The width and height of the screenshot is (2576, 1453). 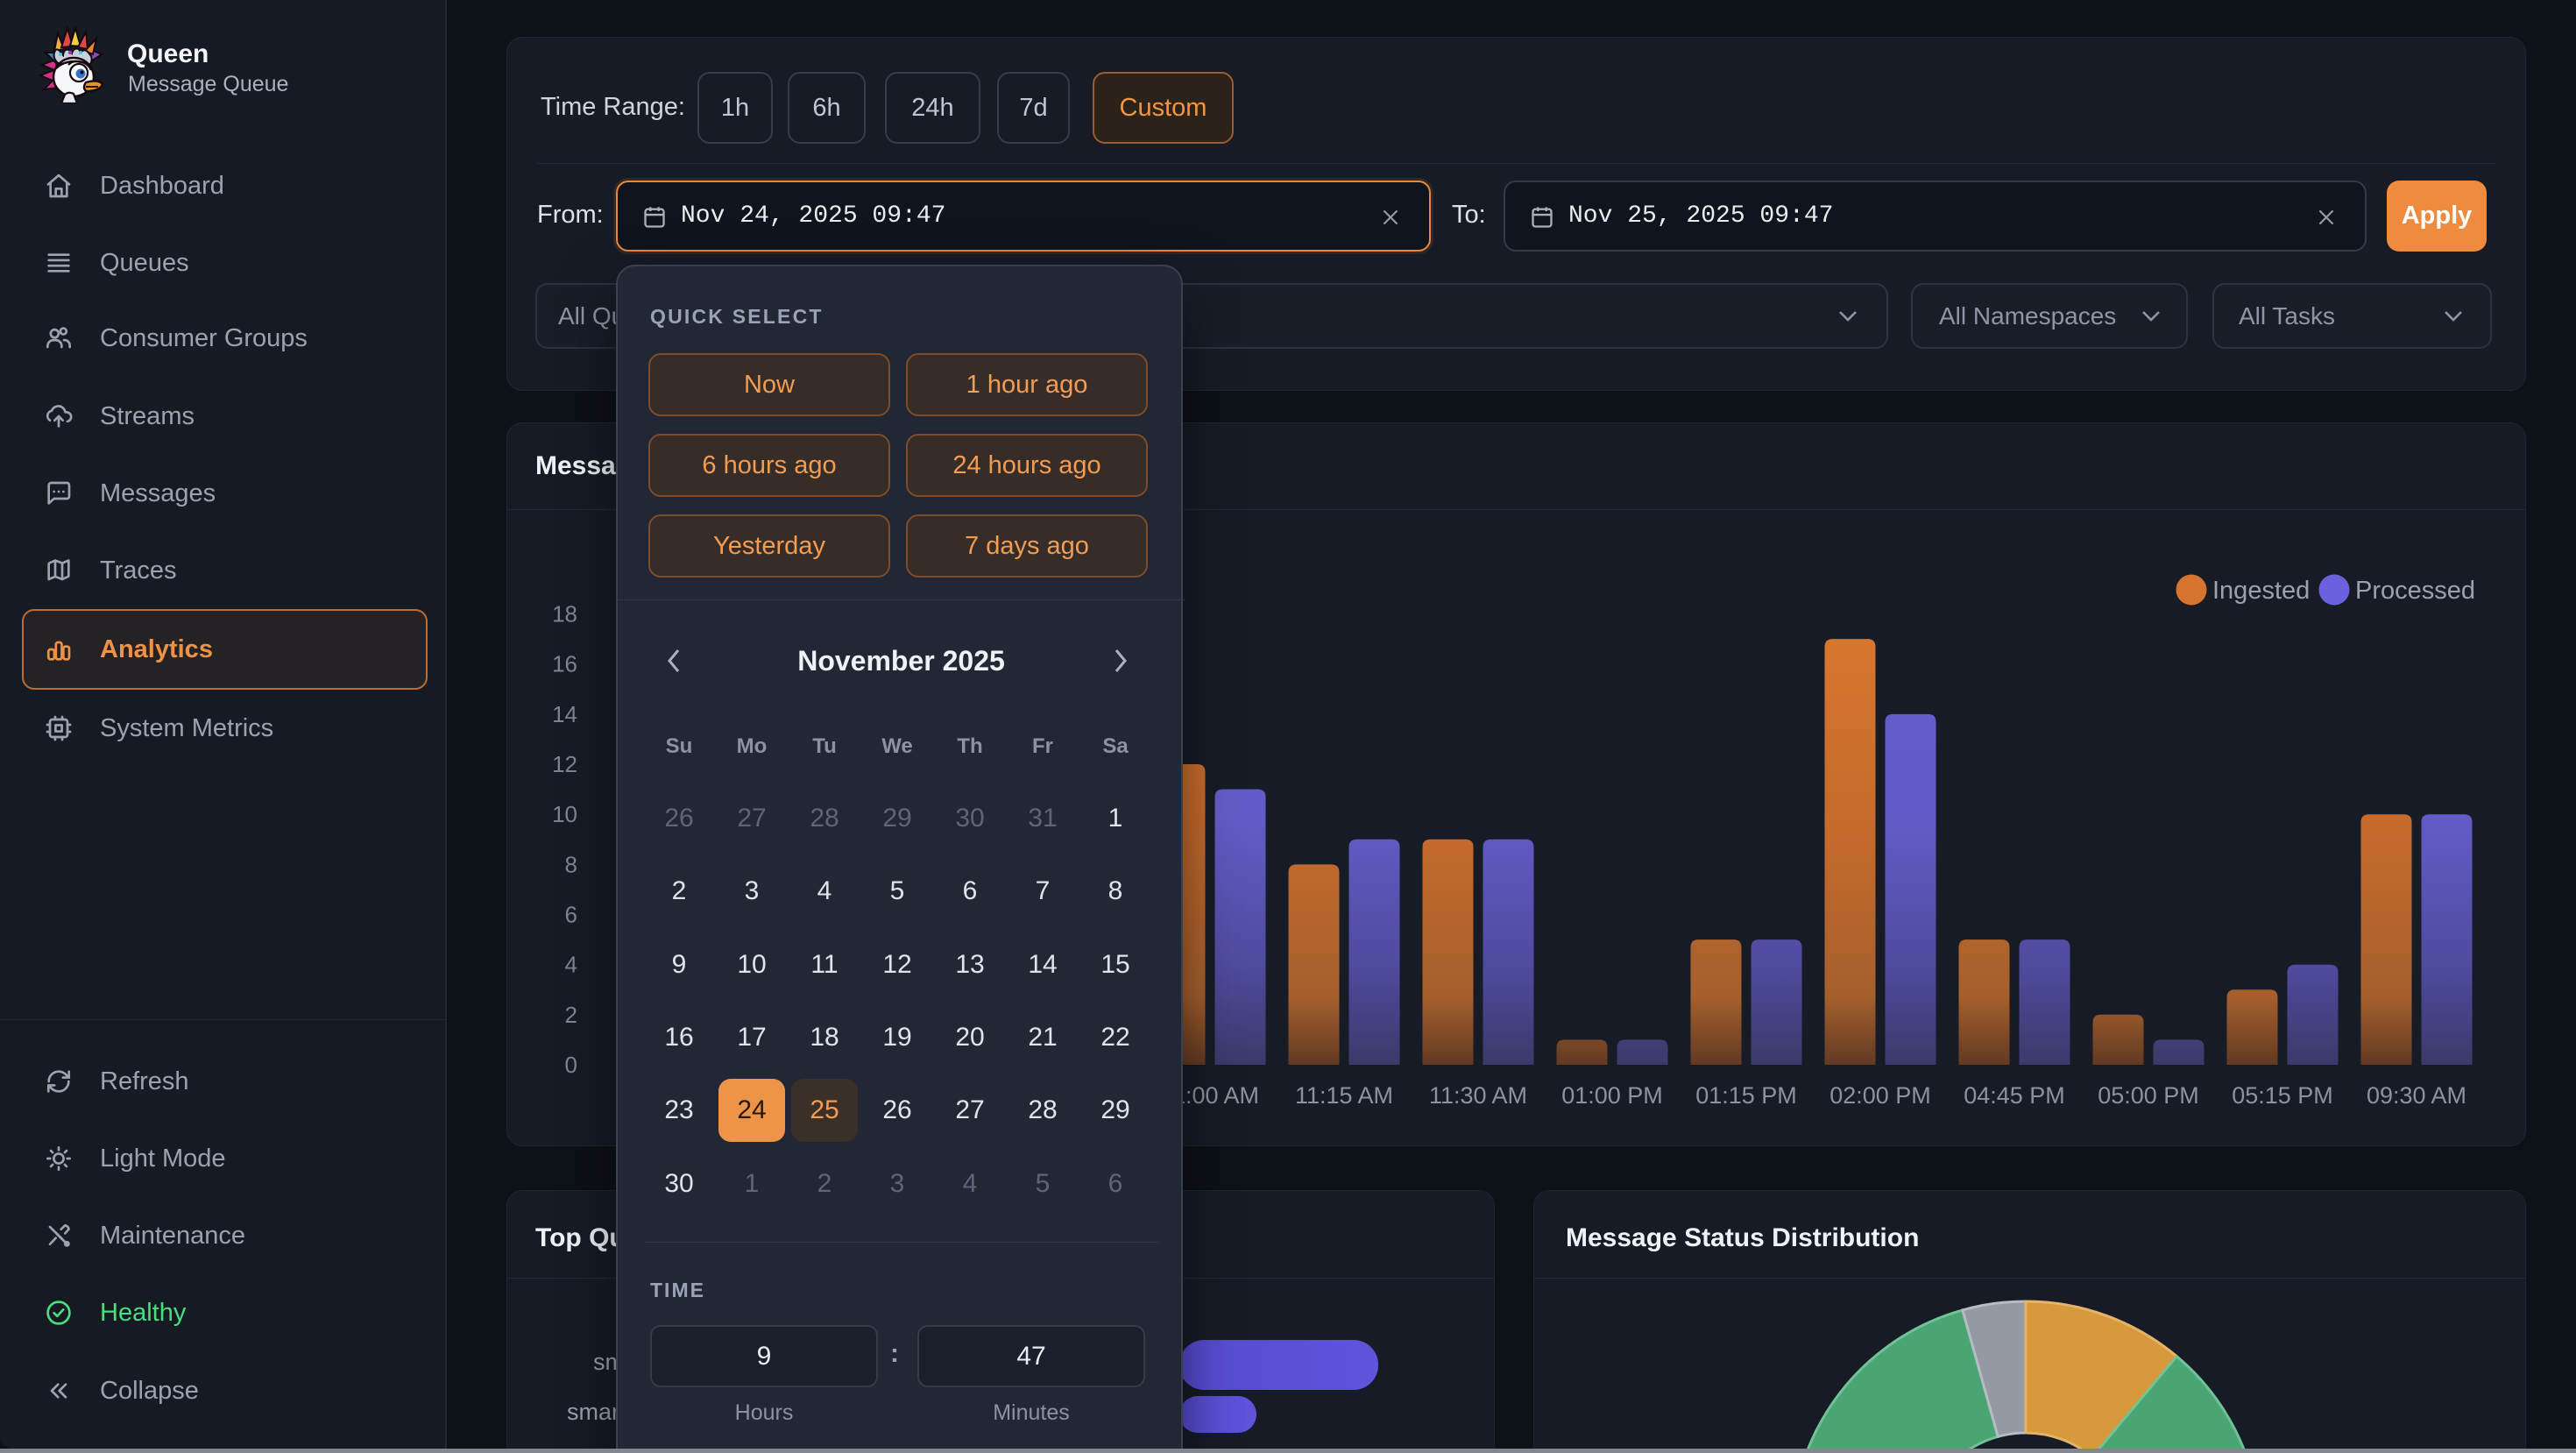 I want to click on svg-text: Processed, so click(x=2415, y=591).